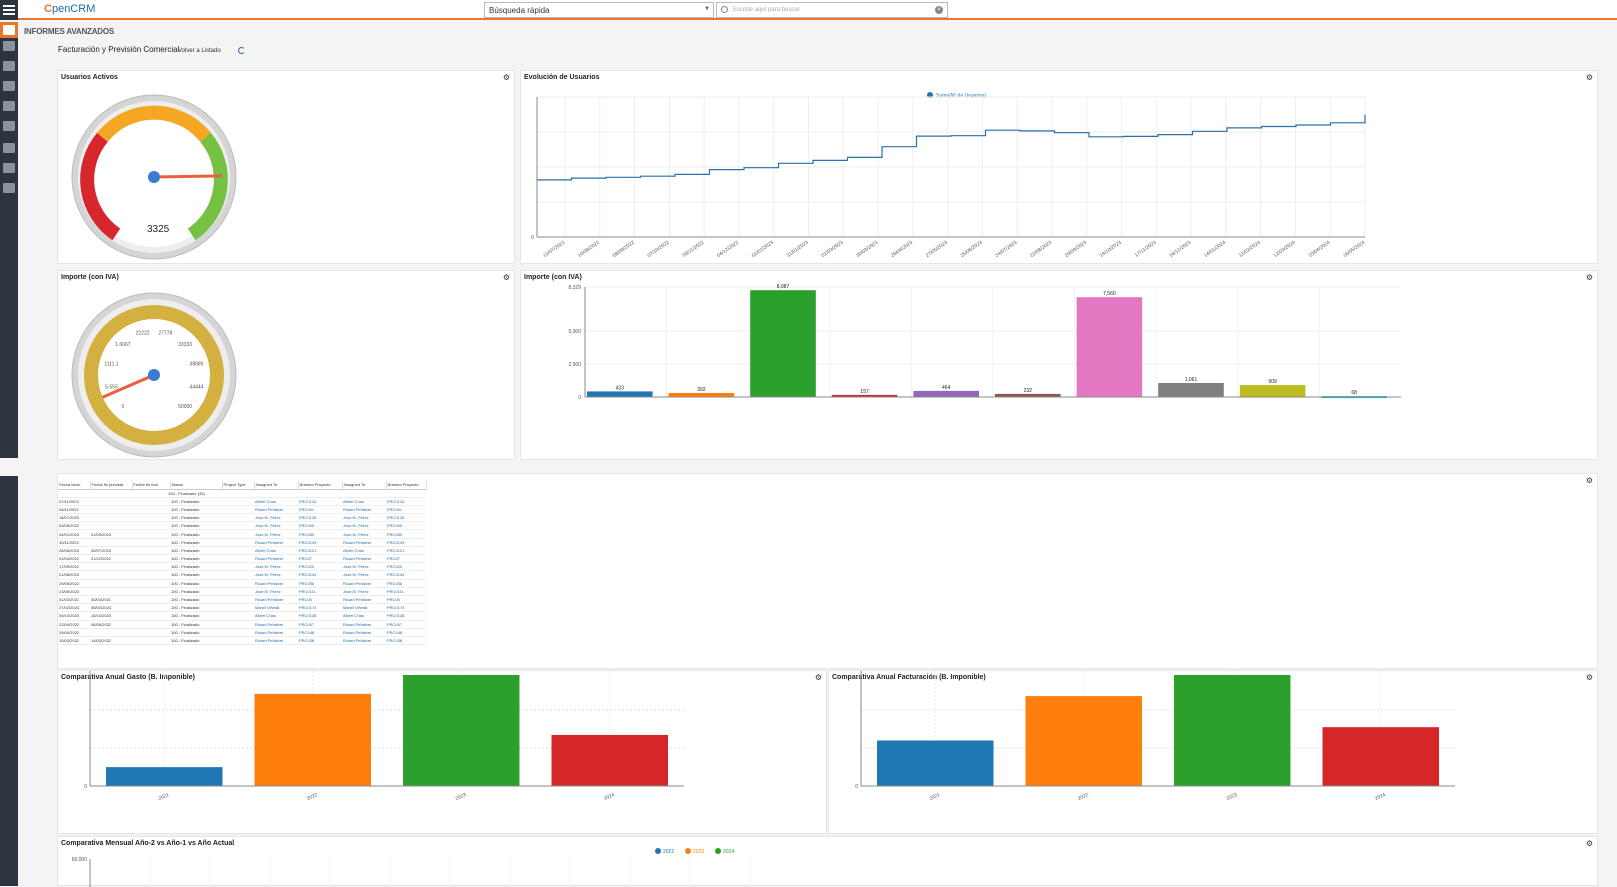 This screenshot has height=887, width=1617. I want to click on back-to-list-link: Volver a Listado, so click(199, 51).